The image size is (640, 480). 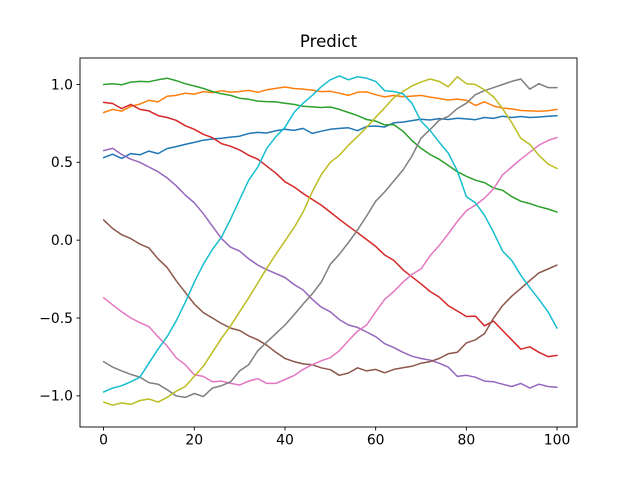 I want to click on y-tick-label: 0.0, so click(x=62, y=241).